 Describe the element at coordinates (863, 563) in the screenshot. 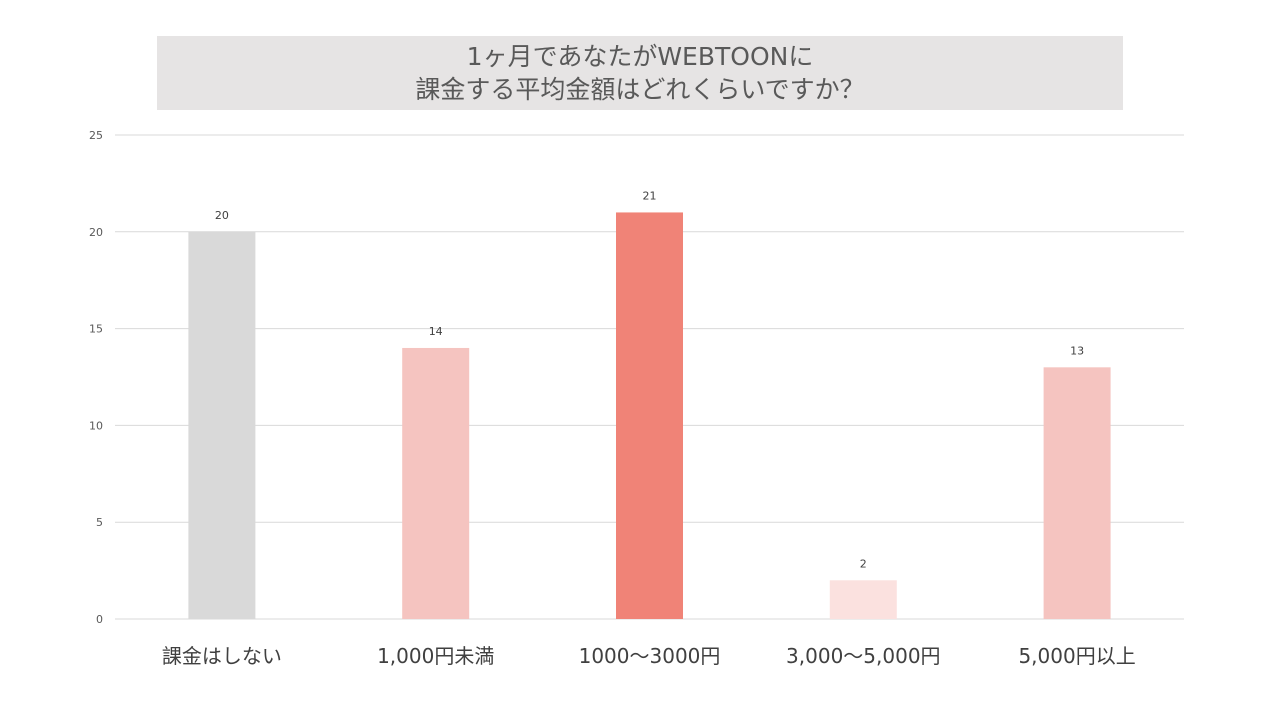

I see `data-label: 2` at that location.